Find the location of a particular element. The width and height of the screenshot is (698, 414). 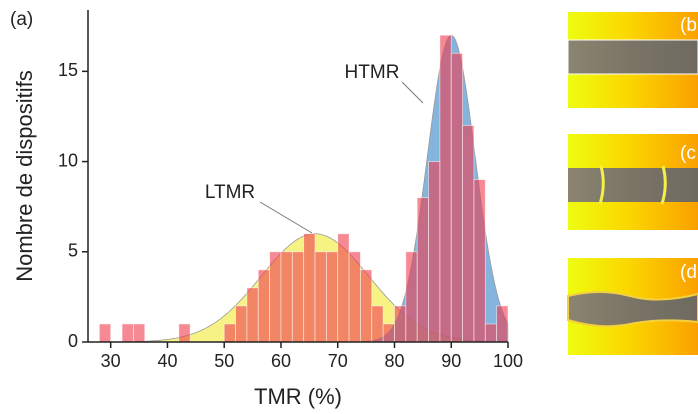

panel-label: (d is located at coordinates (688, 272).